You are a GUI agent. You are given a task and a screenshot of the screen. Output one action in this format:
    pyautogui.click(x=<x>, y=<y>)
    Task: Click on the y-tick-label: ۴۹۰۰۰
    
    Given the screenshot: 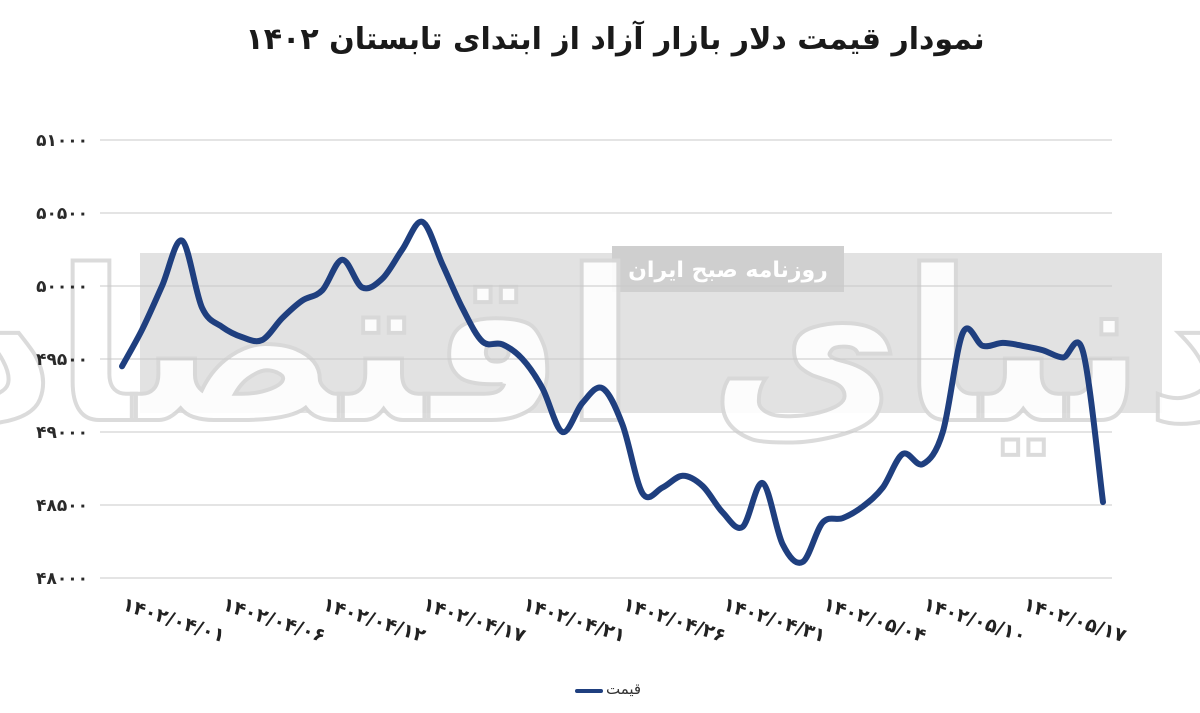 What is the action you would take?
    pyautogui.click(x=62, y=433)
    